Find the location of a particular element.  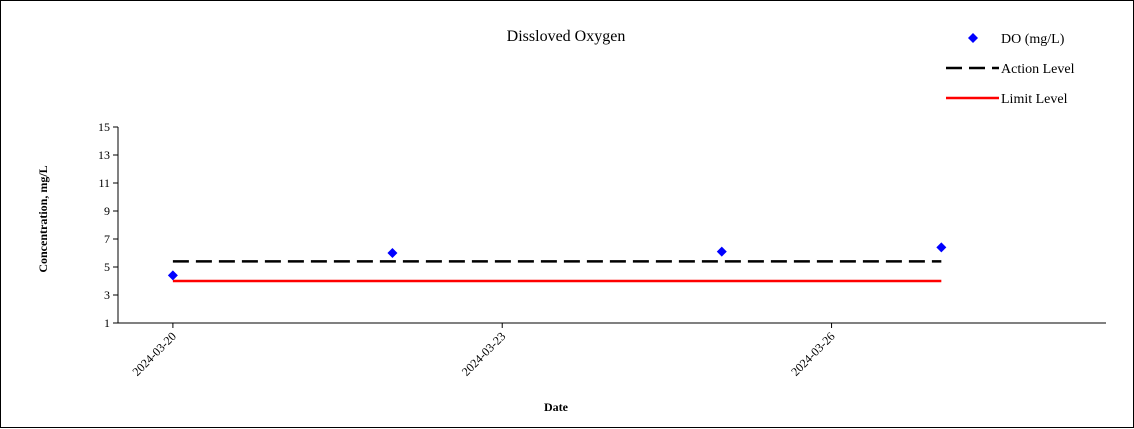

y-tick-label: 13 is located at coordinates (104, 155).